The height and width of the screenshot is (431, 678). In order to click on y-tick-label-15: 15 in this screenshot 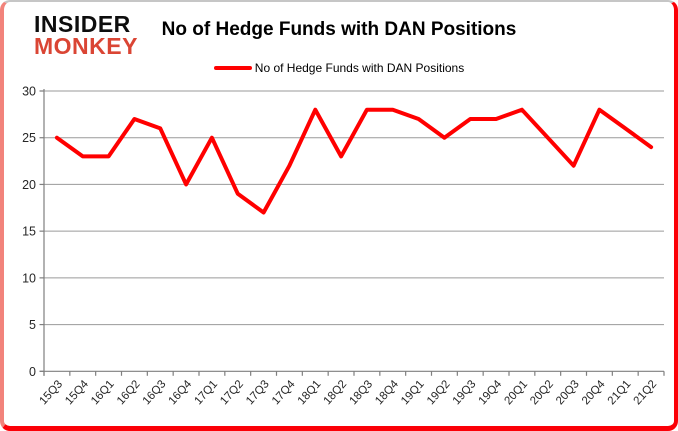, I will do `click(29, 232)`.